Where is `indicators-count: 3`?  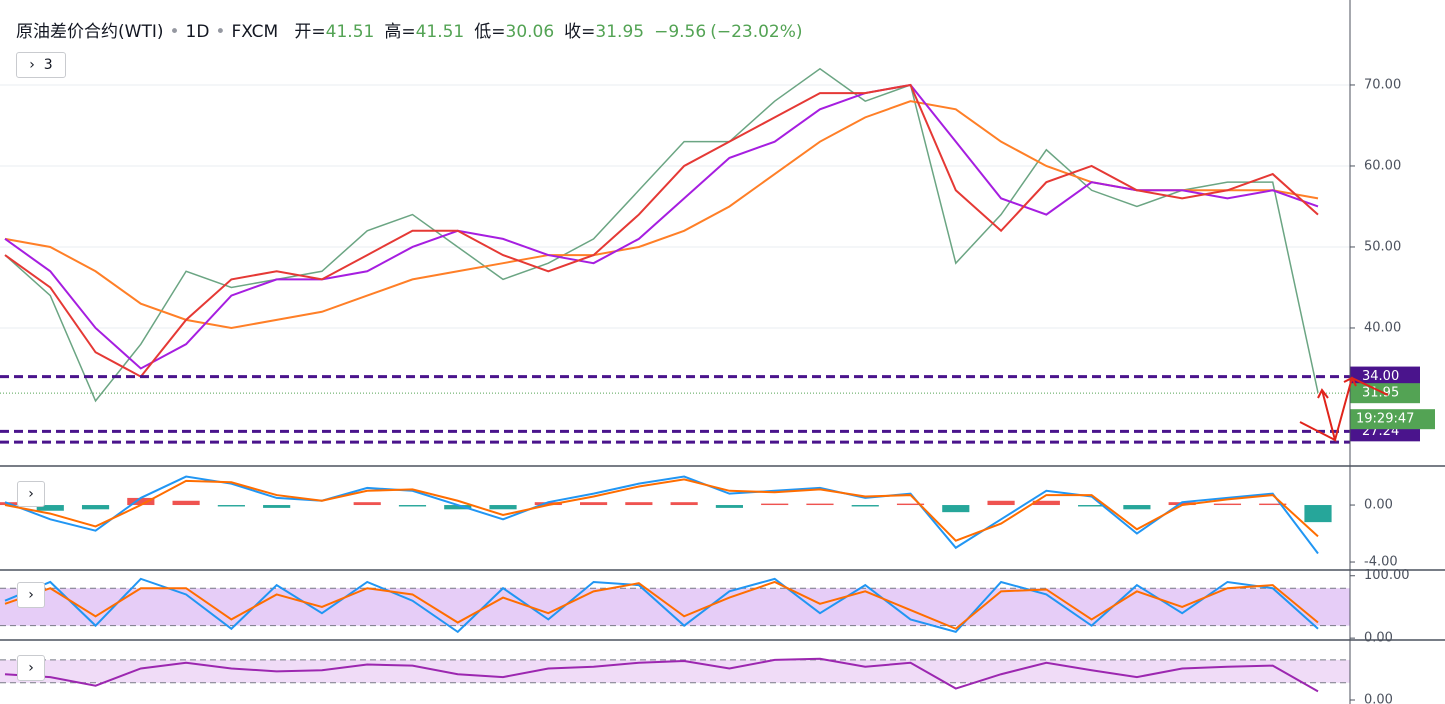
indicators-count: 3 is located at coordinates (48, 65).